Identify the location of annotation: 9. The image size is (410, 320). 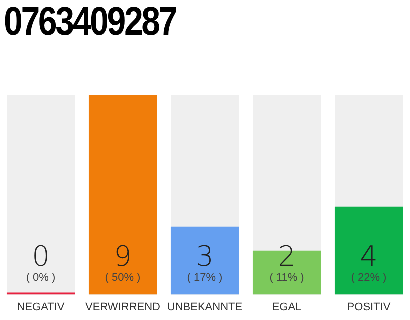
(123, 256).